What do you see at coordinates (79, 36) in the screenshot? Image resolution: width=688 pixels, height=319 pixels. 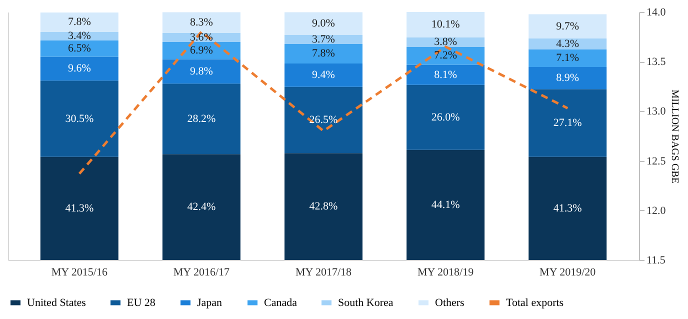 I see `data-label: 3.4%` at bounding box center [79, 36].